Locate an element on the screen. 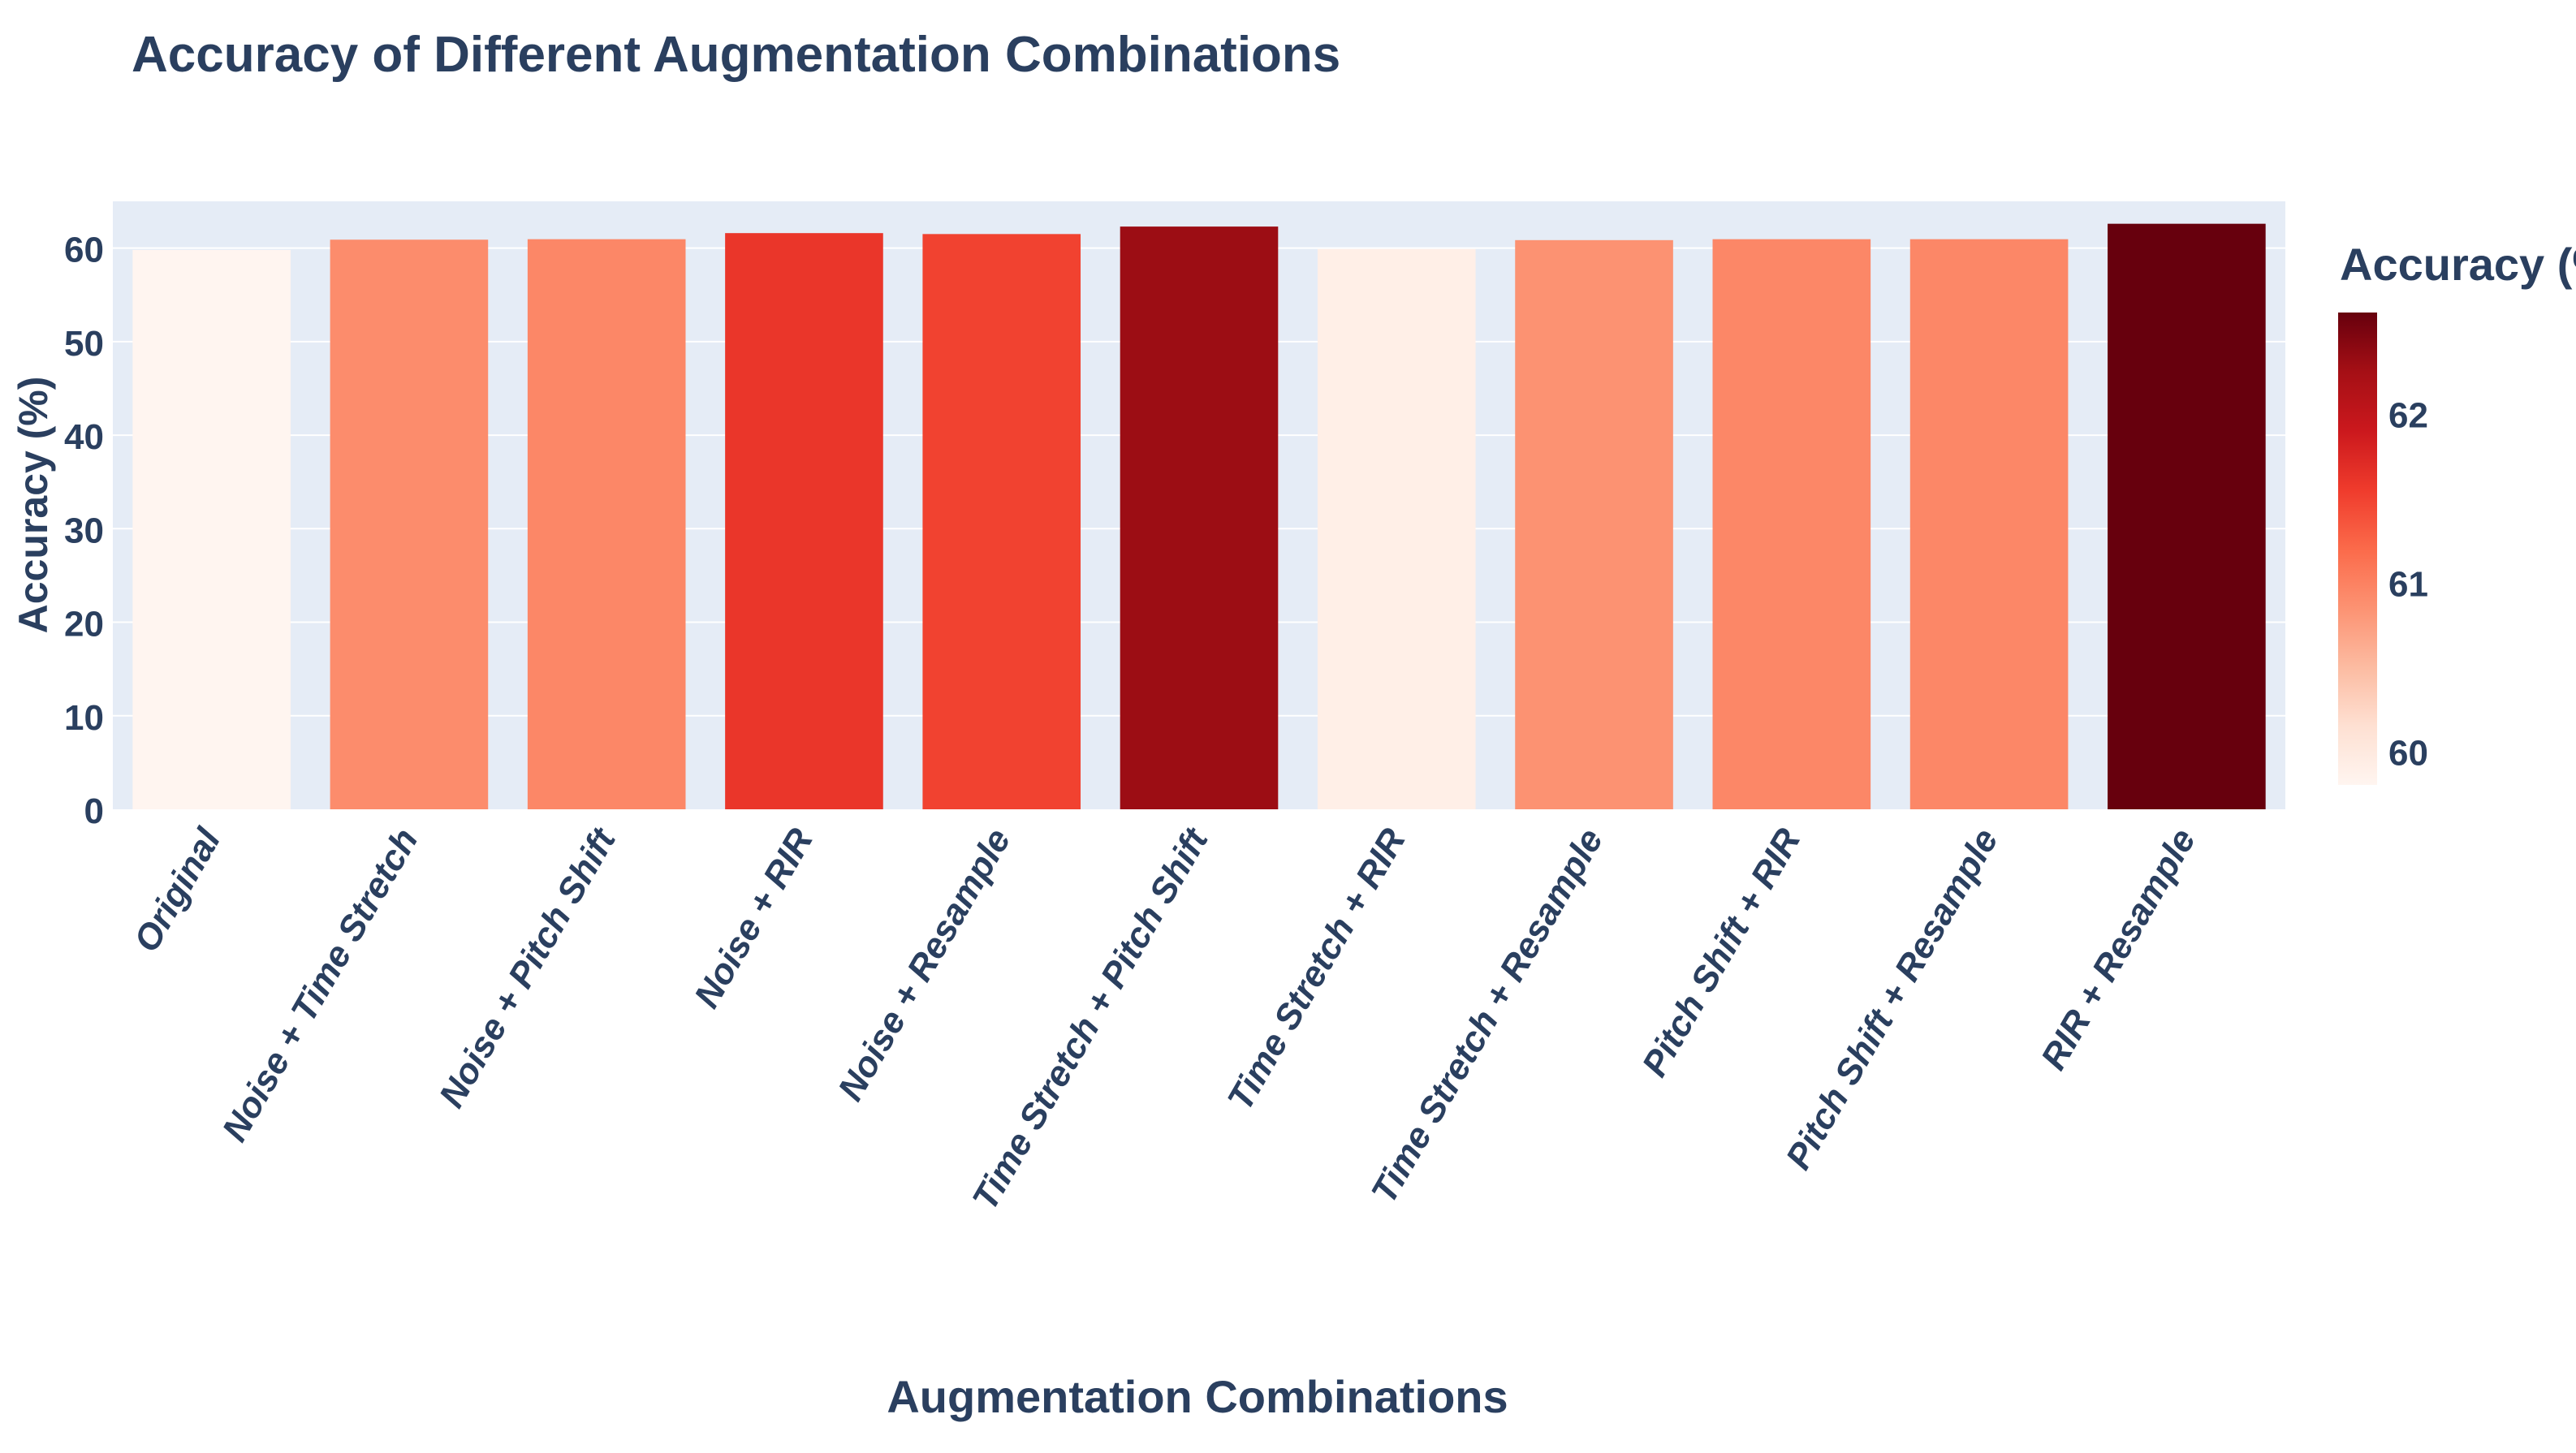  x-tick-label: Noise + Time Stretch is located at coordinates (319, 985).